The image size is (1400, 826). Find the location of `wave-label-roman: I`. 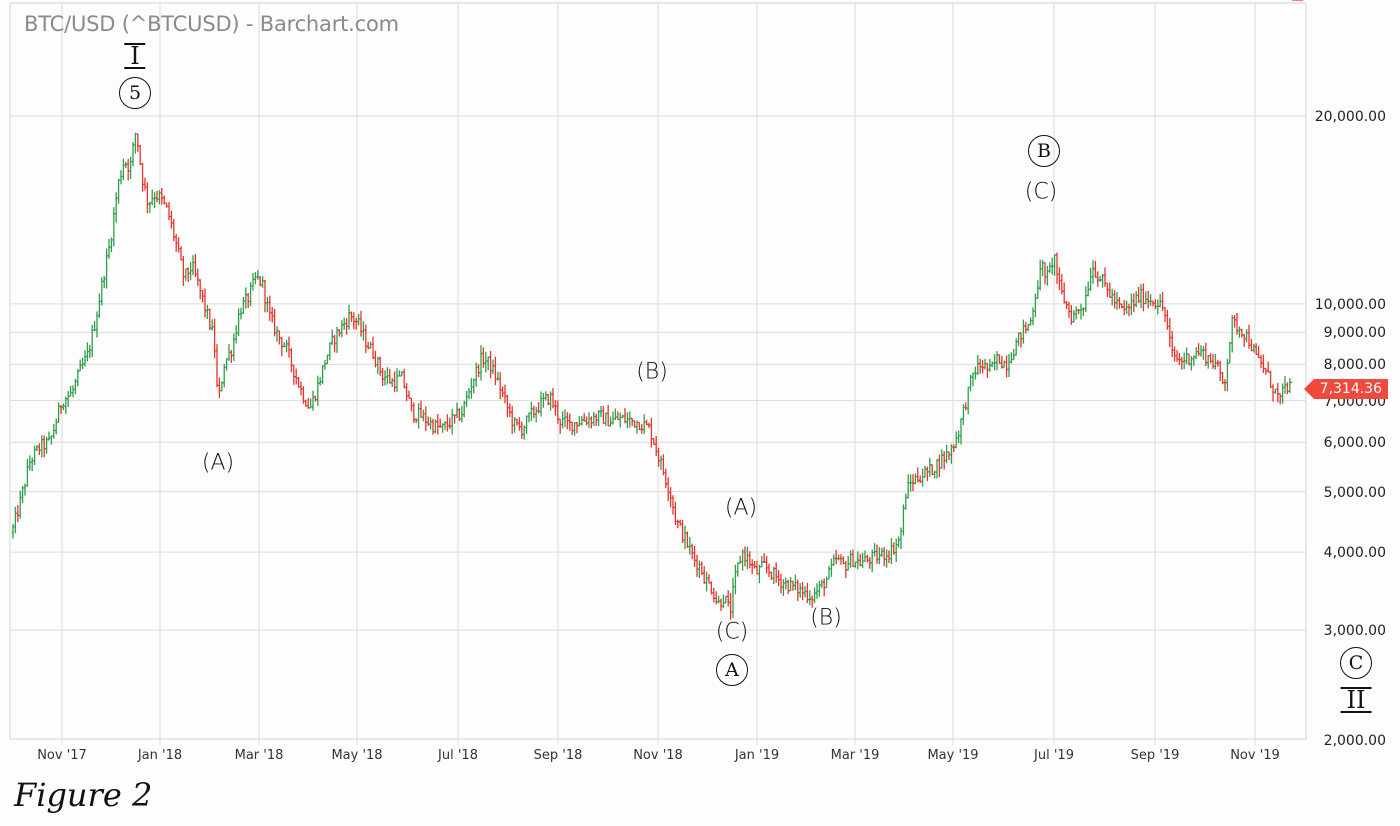

wave-label-roman: I is located at coordinates (135, 56).